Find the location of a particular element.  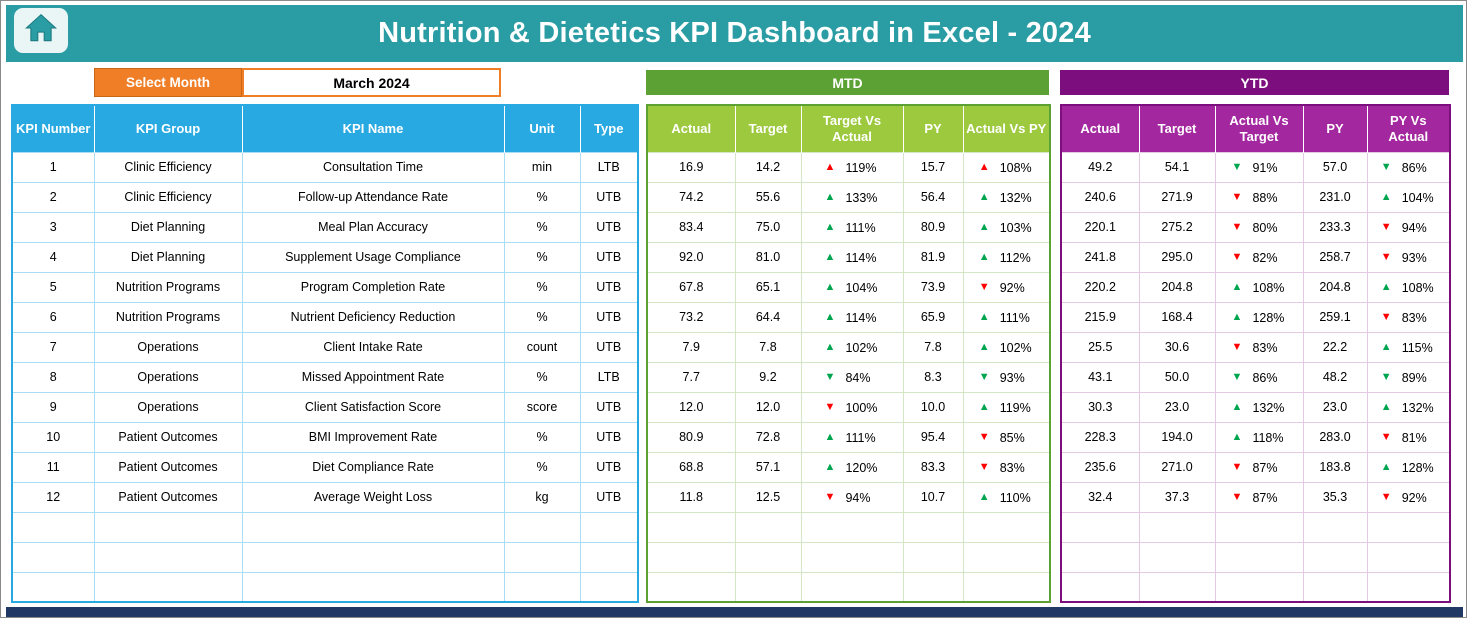

comparison-indicator: ▼ 89% is located at coordinates (1408, 378).